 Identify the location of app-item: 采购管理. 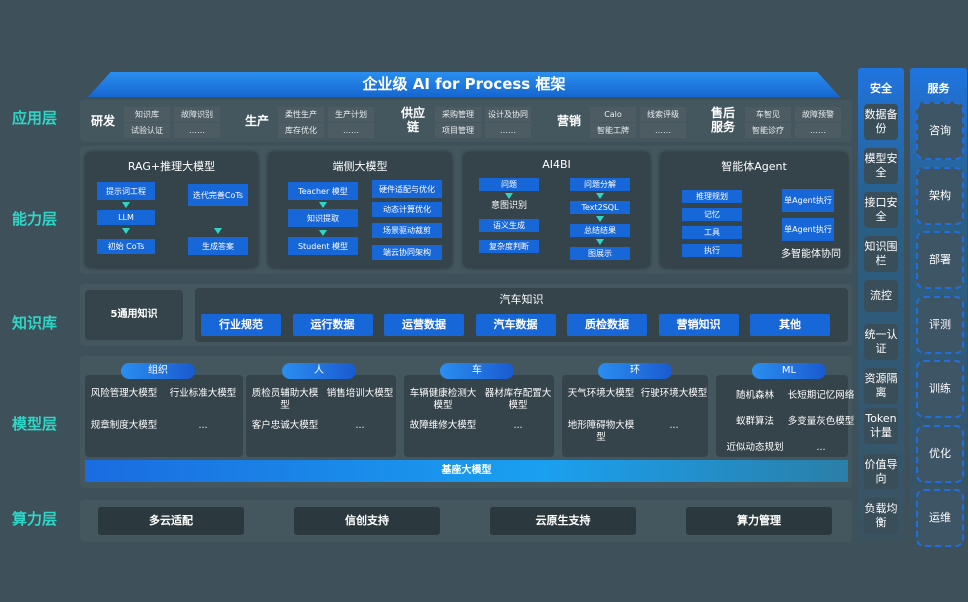
(458, 114).